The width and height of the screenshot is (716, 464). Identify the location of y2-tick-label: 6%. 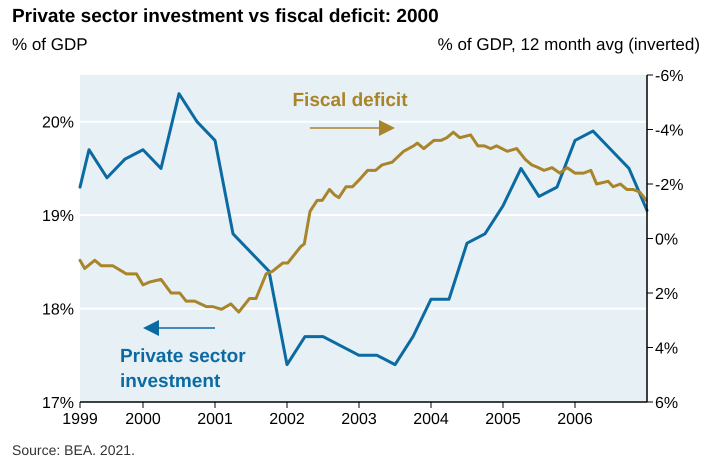
(666, 403).